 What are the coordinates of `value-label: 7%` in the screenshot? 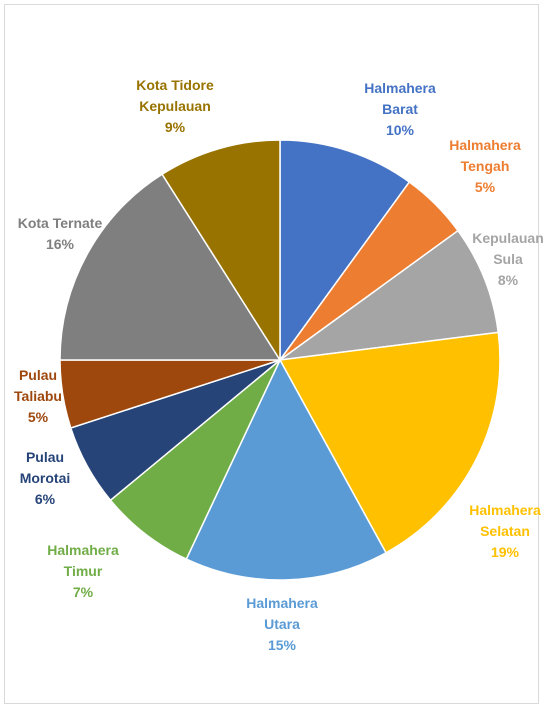 It's located at (83, 592).